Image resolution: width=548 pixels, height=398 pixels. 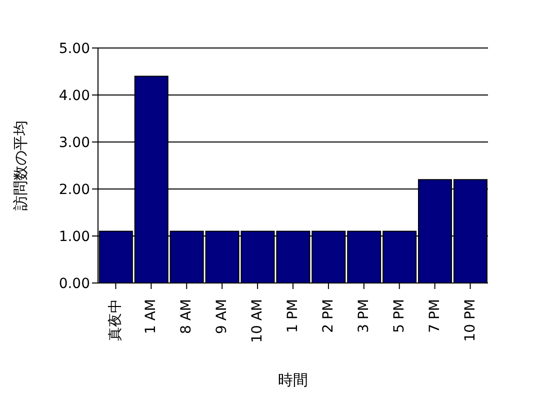 I want to click on y-tick-label: 3.00, so click(x=74, y=142).